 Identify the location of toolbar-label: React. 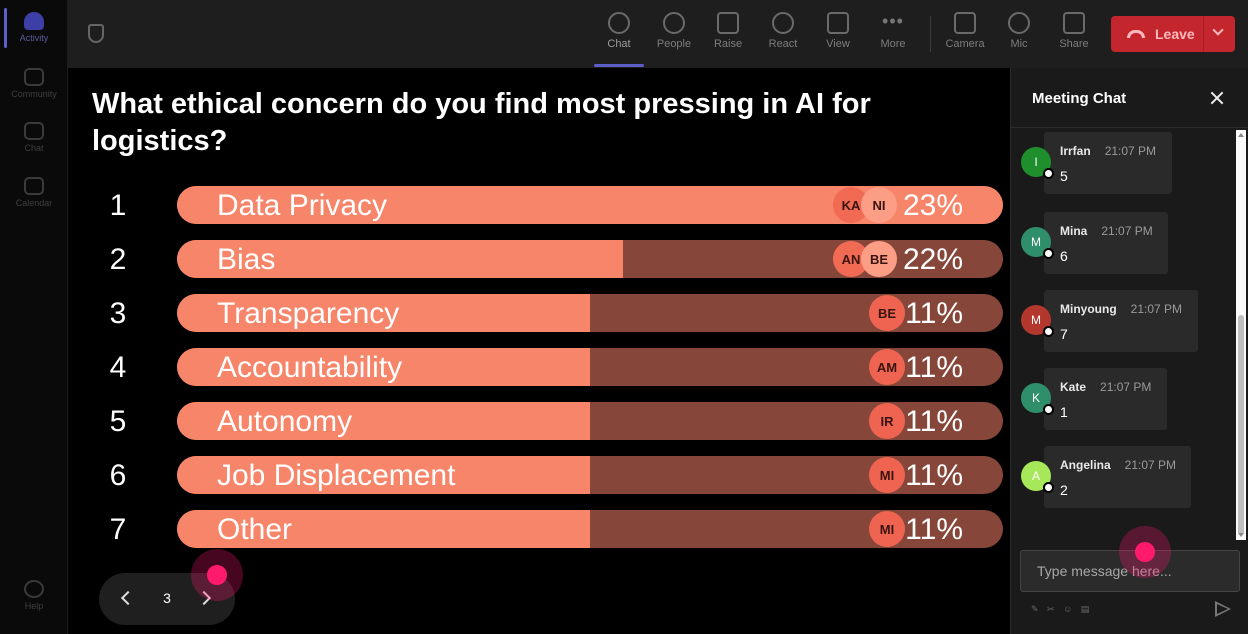
(783, 44).